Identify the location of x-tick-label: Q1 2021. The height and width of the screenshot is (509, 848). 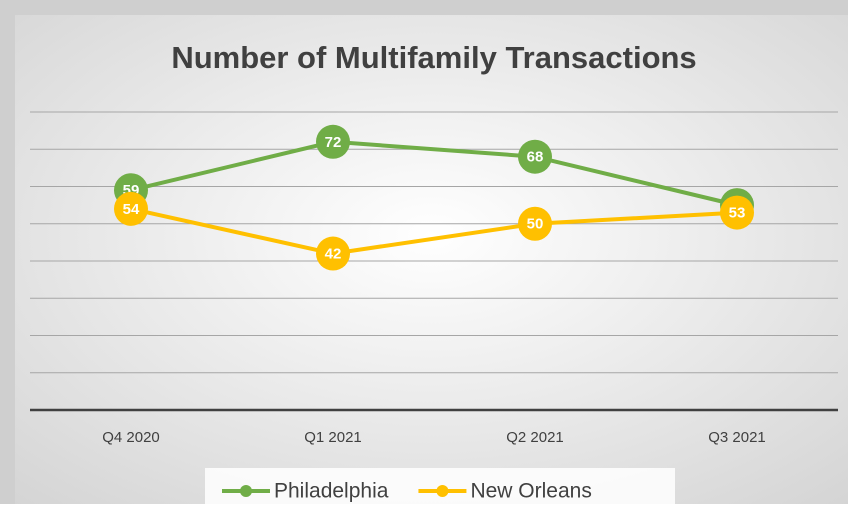
(333, 437).